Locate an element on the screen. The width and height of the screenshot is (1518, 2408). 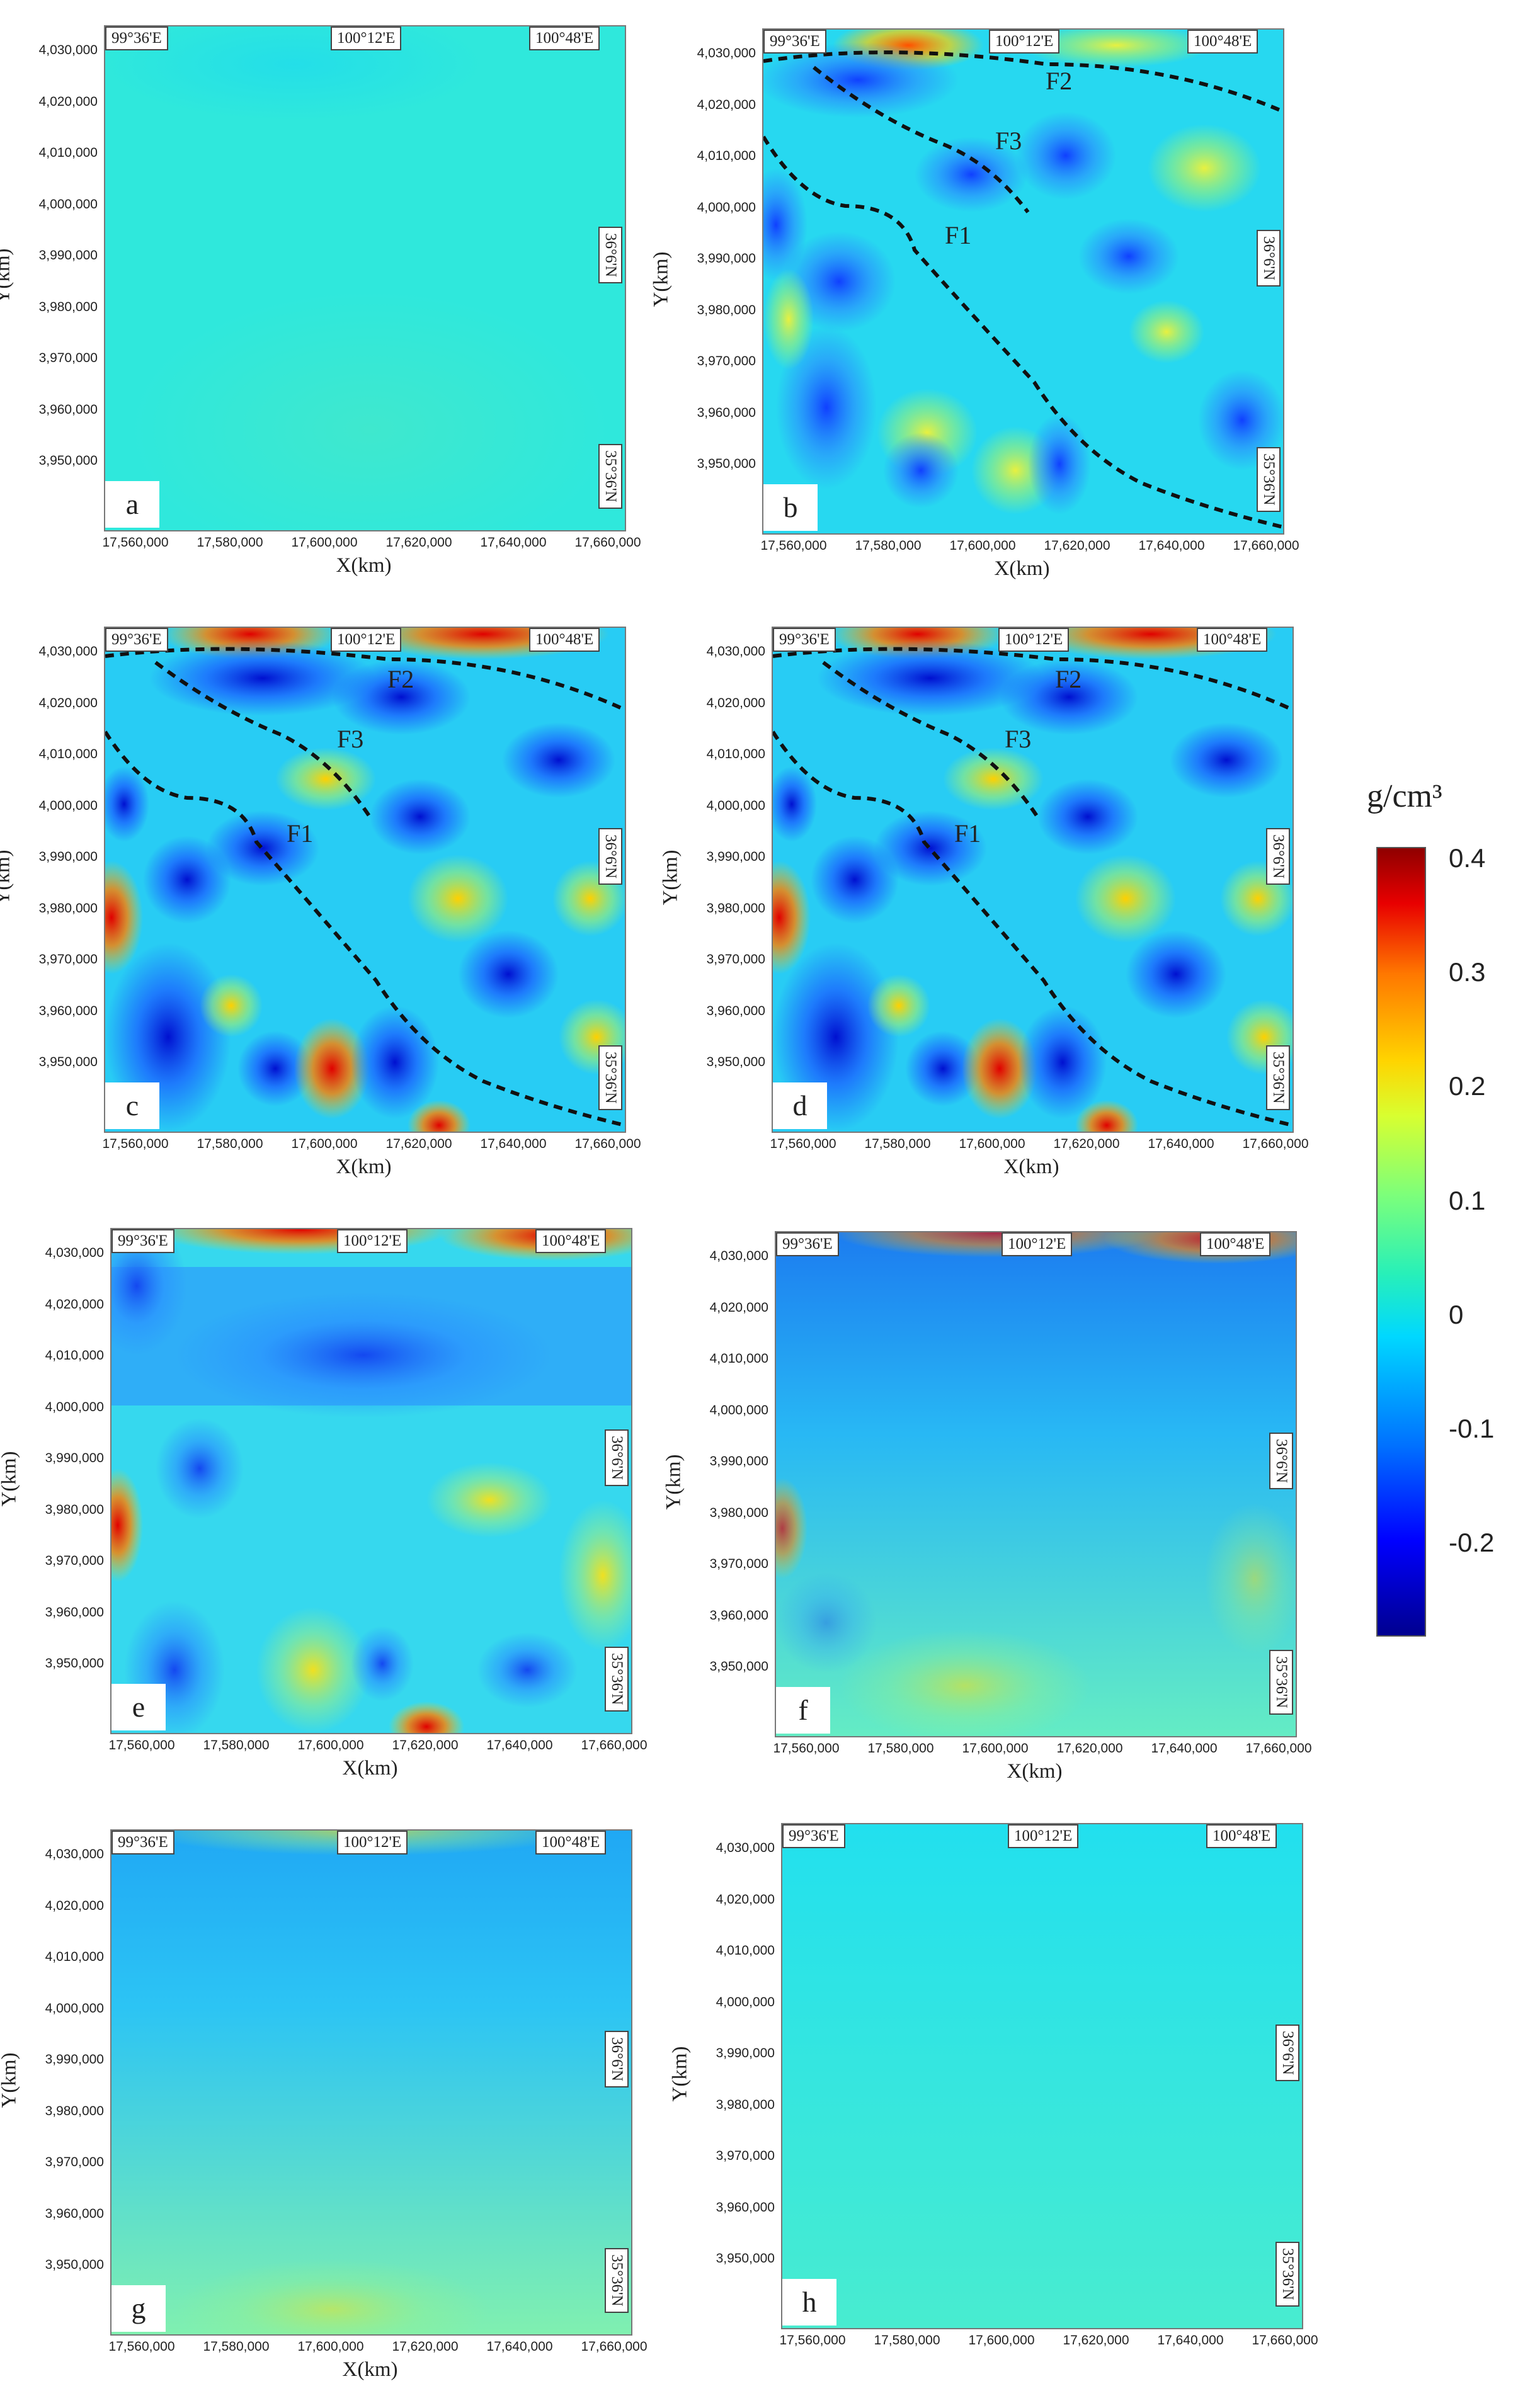
panel-letter: e is located at coordinates (138, 1707).